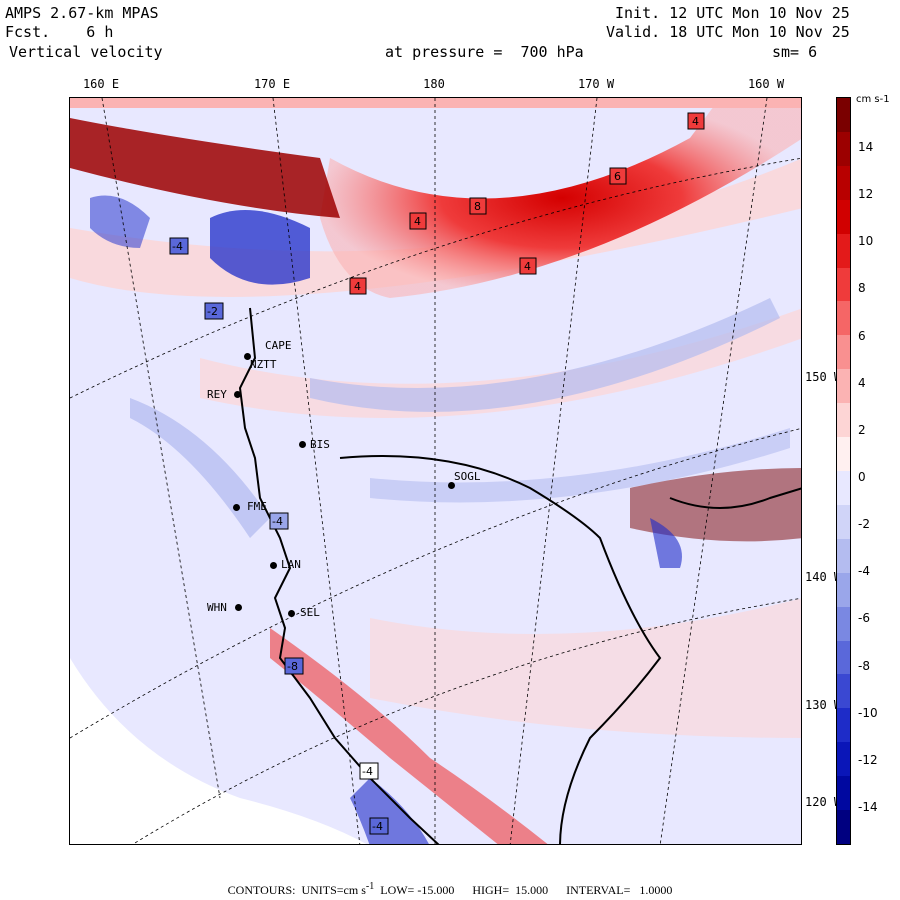 The image size is (900, 900). What do you see at coordinates (766, 84) in the screenshot?
I see `lon-label-160w: 160 W` at bounding box center [766, 84].